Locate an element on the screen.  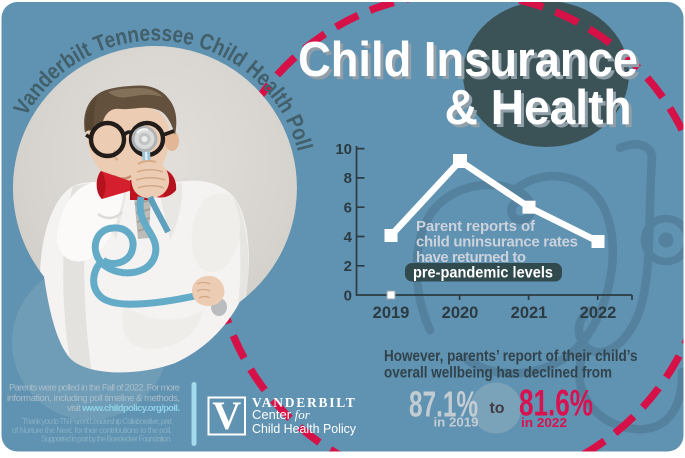
svg-text: VANDERBILT is located at coordinates (304, 402).